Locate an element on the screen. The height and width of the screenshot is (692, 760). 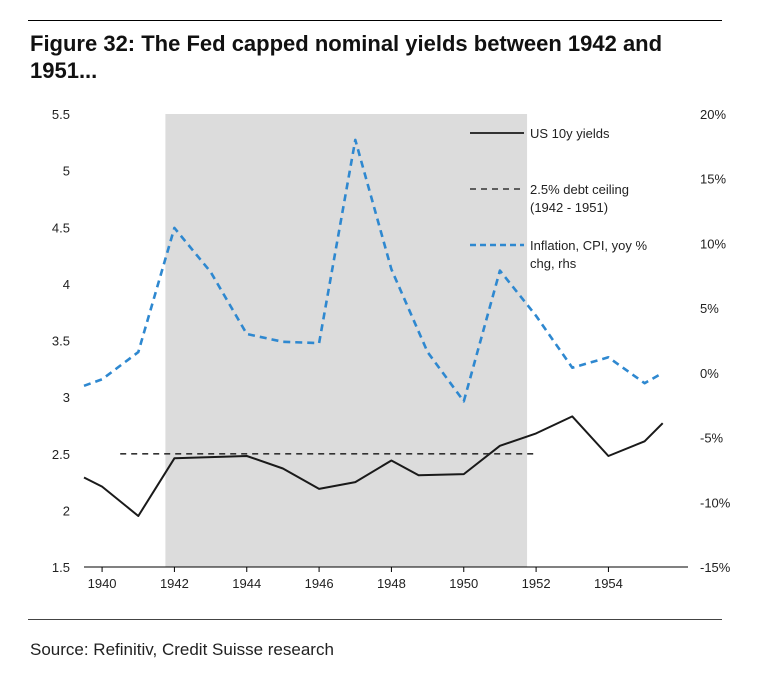
x-tick-label: 1948 is located at coordinates (391, 583).